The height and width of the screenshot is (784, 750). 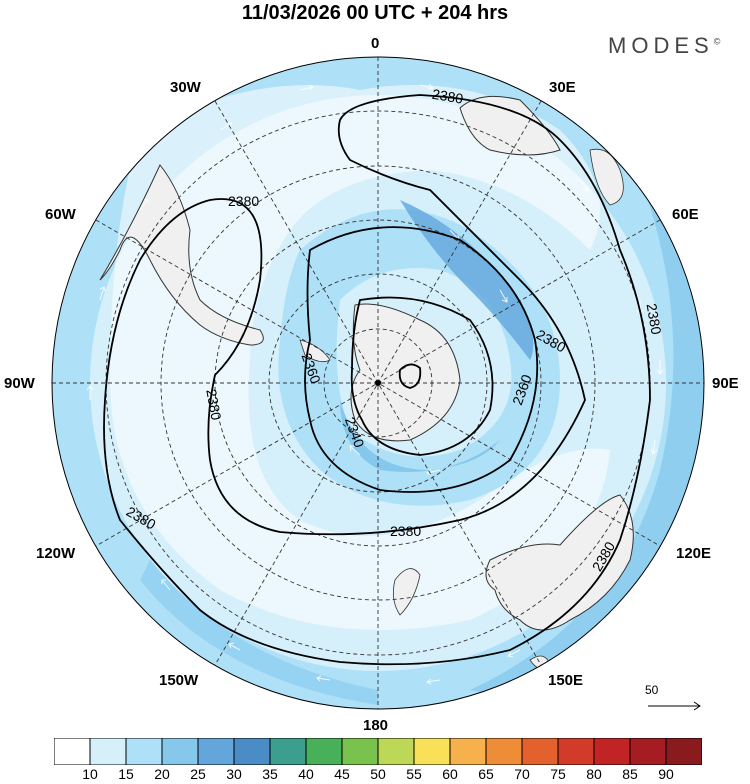 What do you see at coordinates (179, 680) in the screenshot?
I see `lon-label-150w: 150W` at bounding box center [179, 680].